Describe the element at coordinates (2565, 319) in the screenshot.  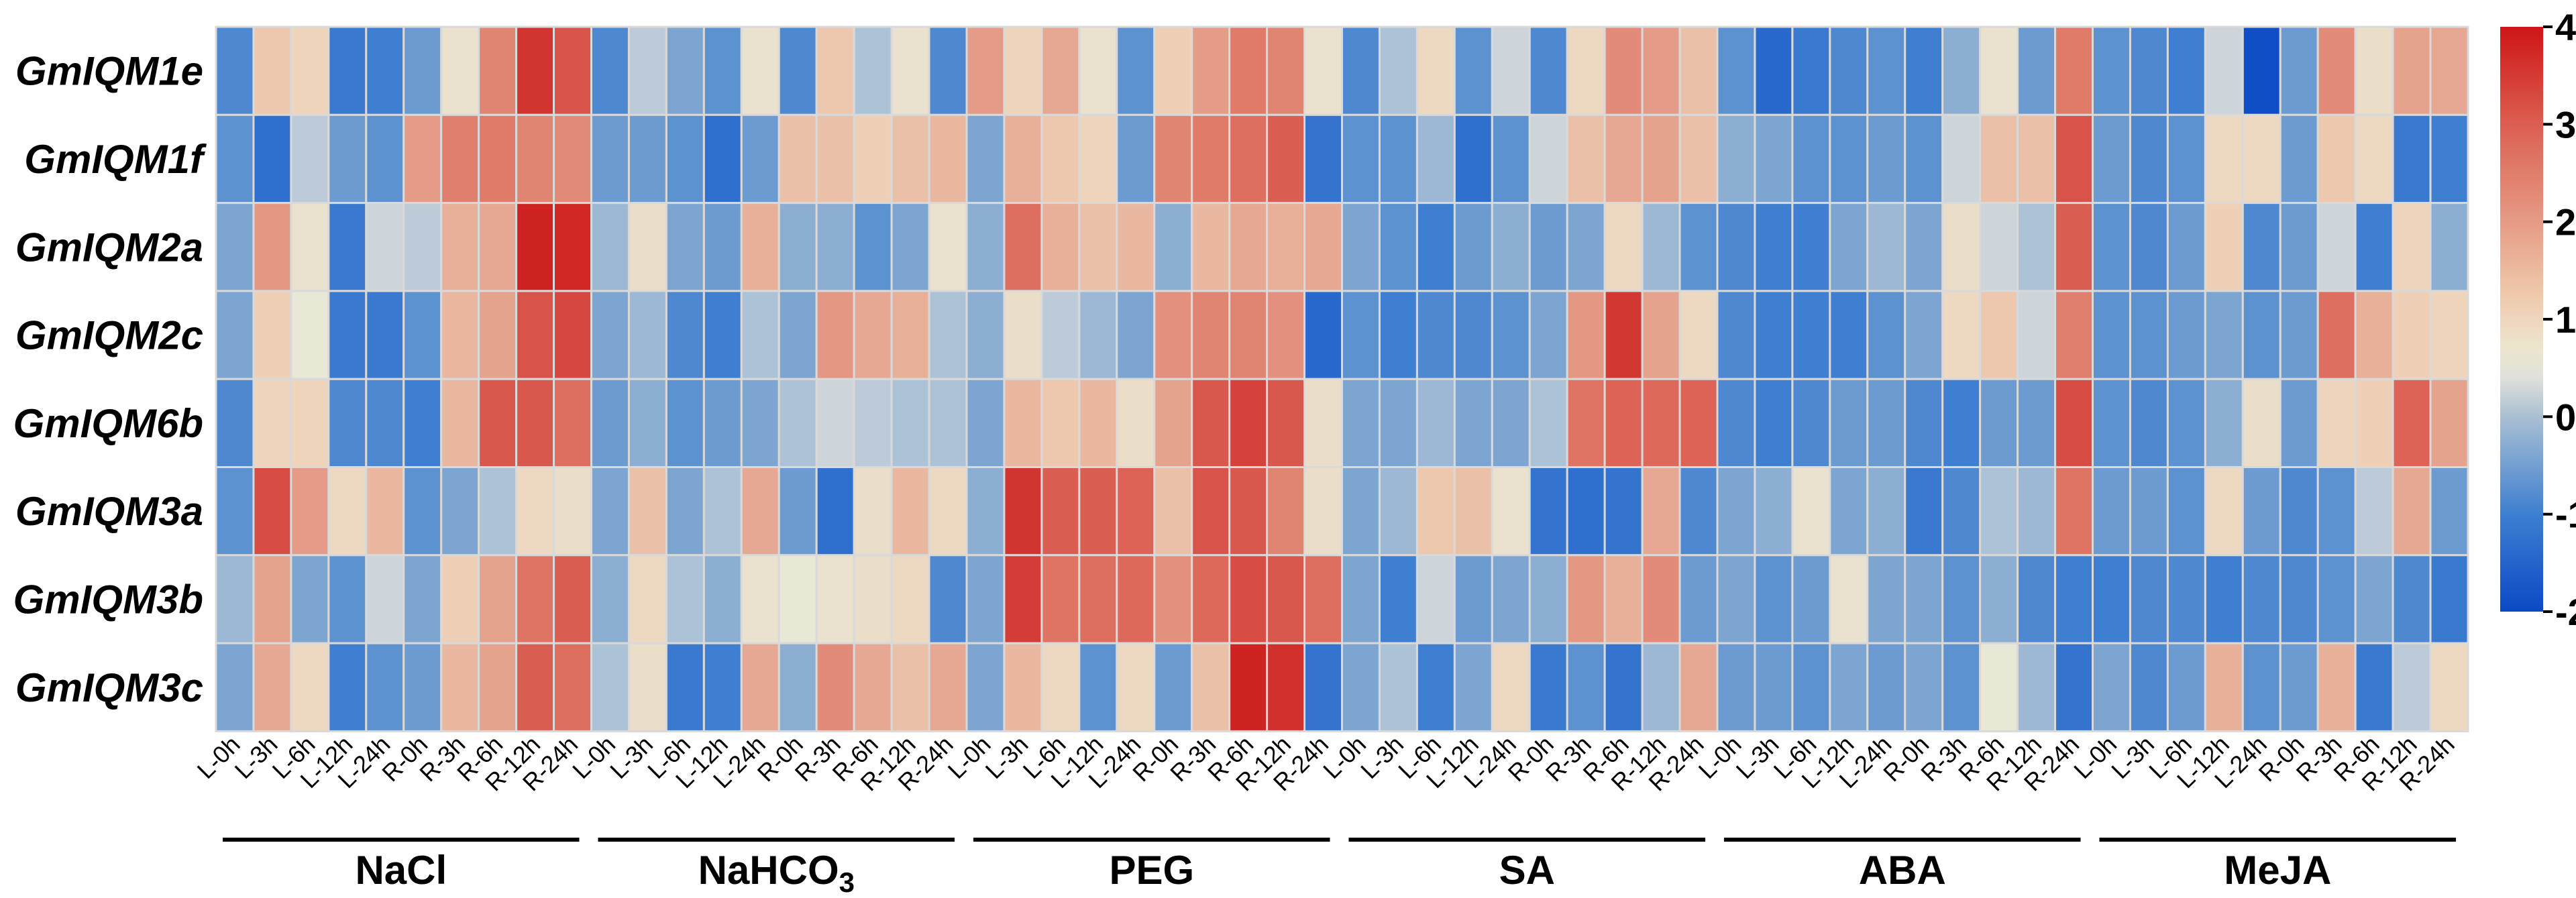
I see `colorbar-tick-label: 1` at that location.